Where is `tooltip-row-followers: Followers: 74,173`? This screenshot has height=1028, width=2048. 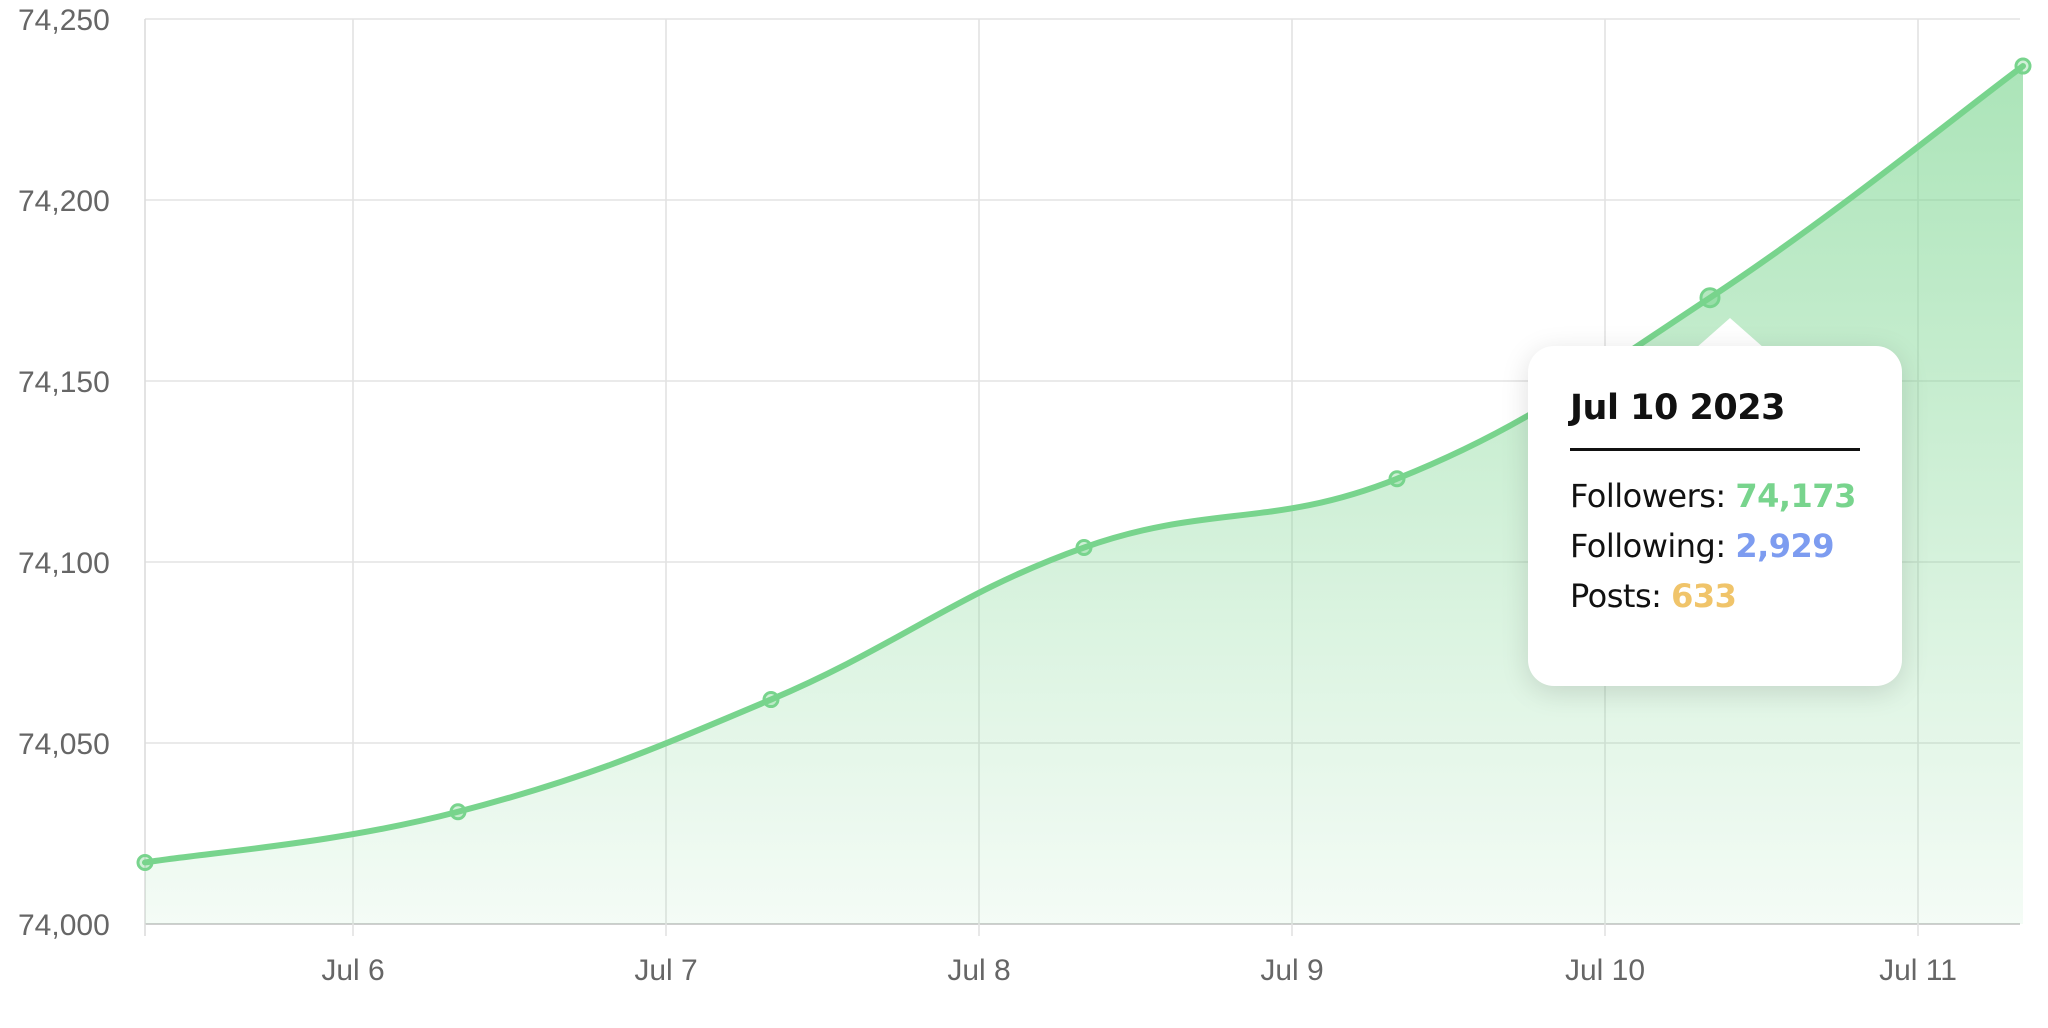 tooltip-row-followers: Followers: 74,173 is located at coordinates (1715, 496).